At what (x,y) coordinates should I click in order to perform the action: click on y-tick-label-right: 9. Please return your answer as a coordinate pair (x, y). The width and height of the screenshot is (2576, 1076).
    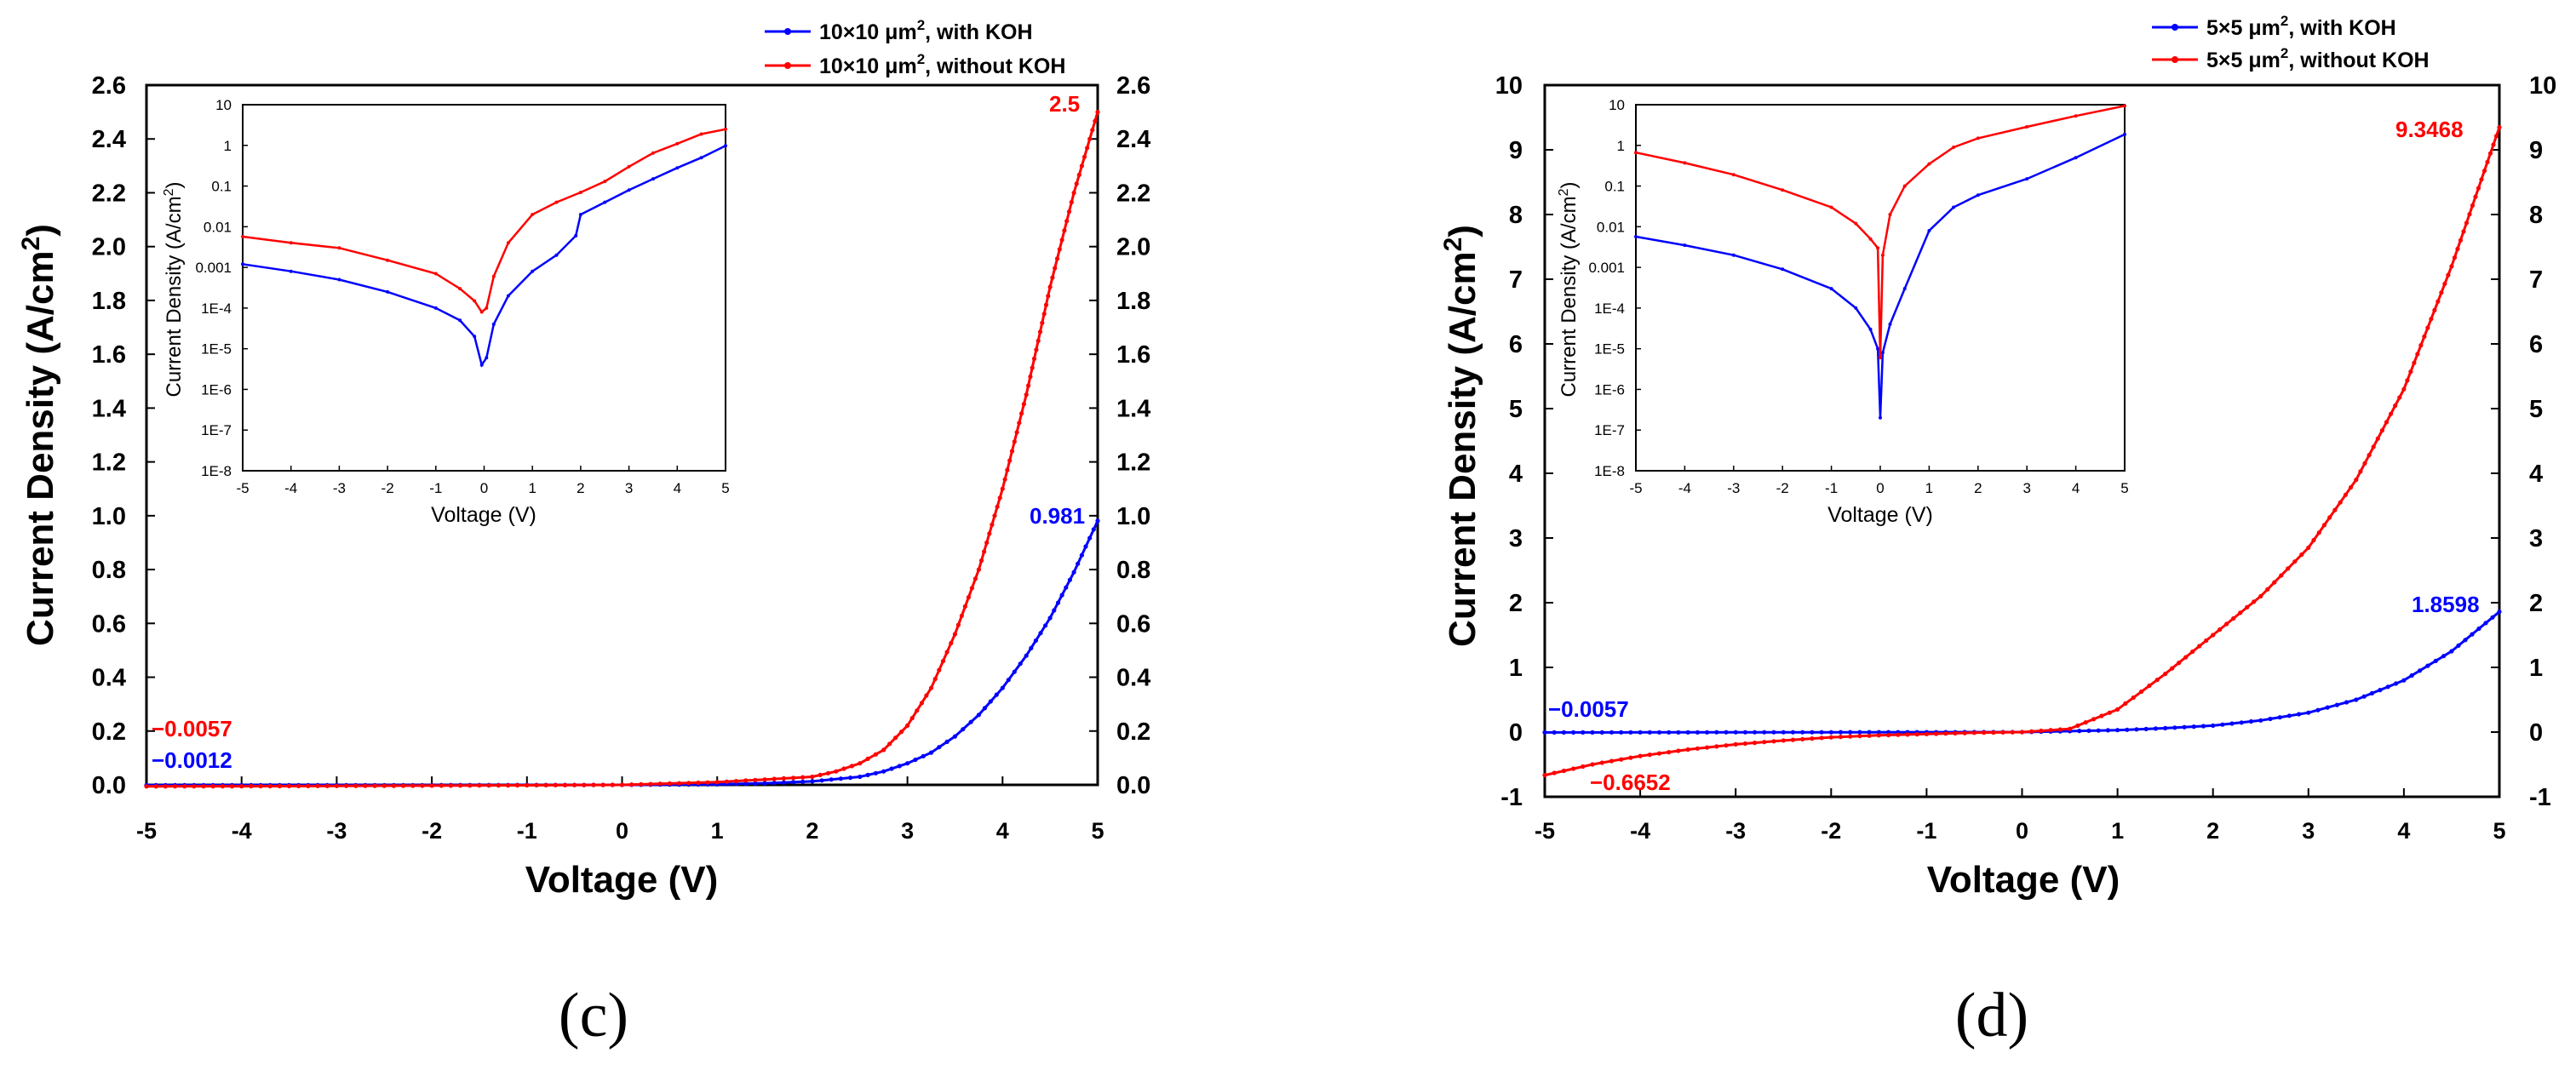
    Looking at the image, I should click on (2536, 150).